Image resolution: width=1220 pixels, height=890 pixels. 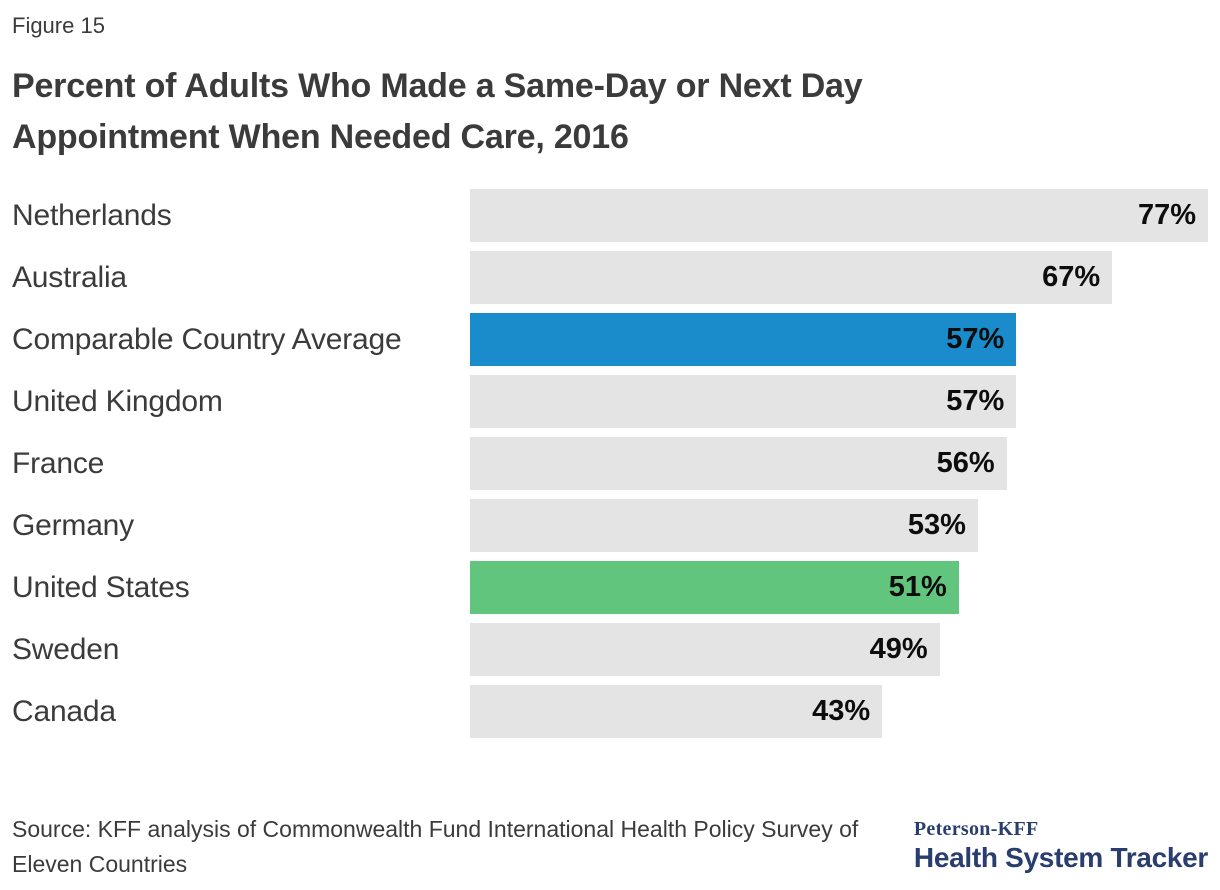 I want to click on chart-row: Comparable Country Average 57%, so click(x=610, y=339).